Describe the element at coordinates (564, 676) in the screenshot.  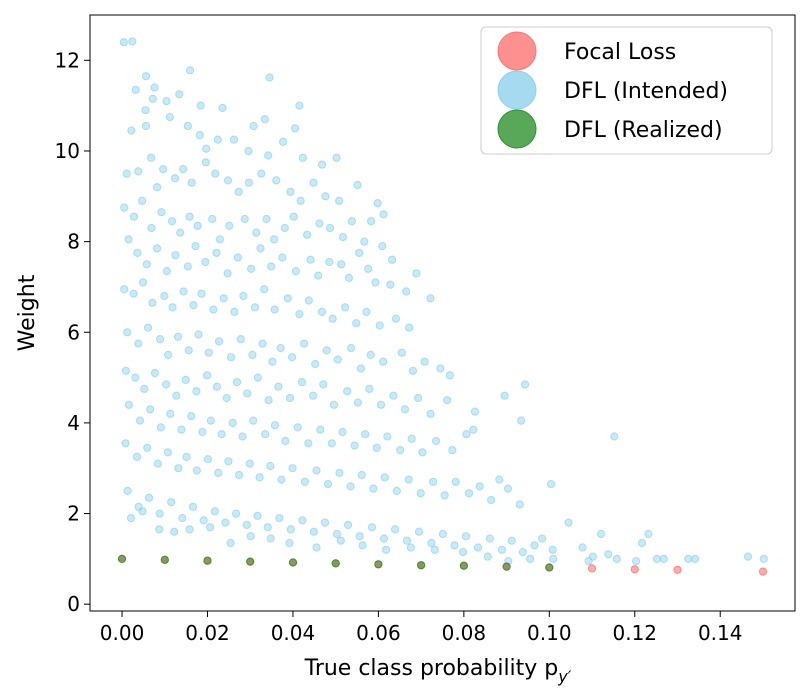
I see `x-axis-label-subscript: y′` at that location.